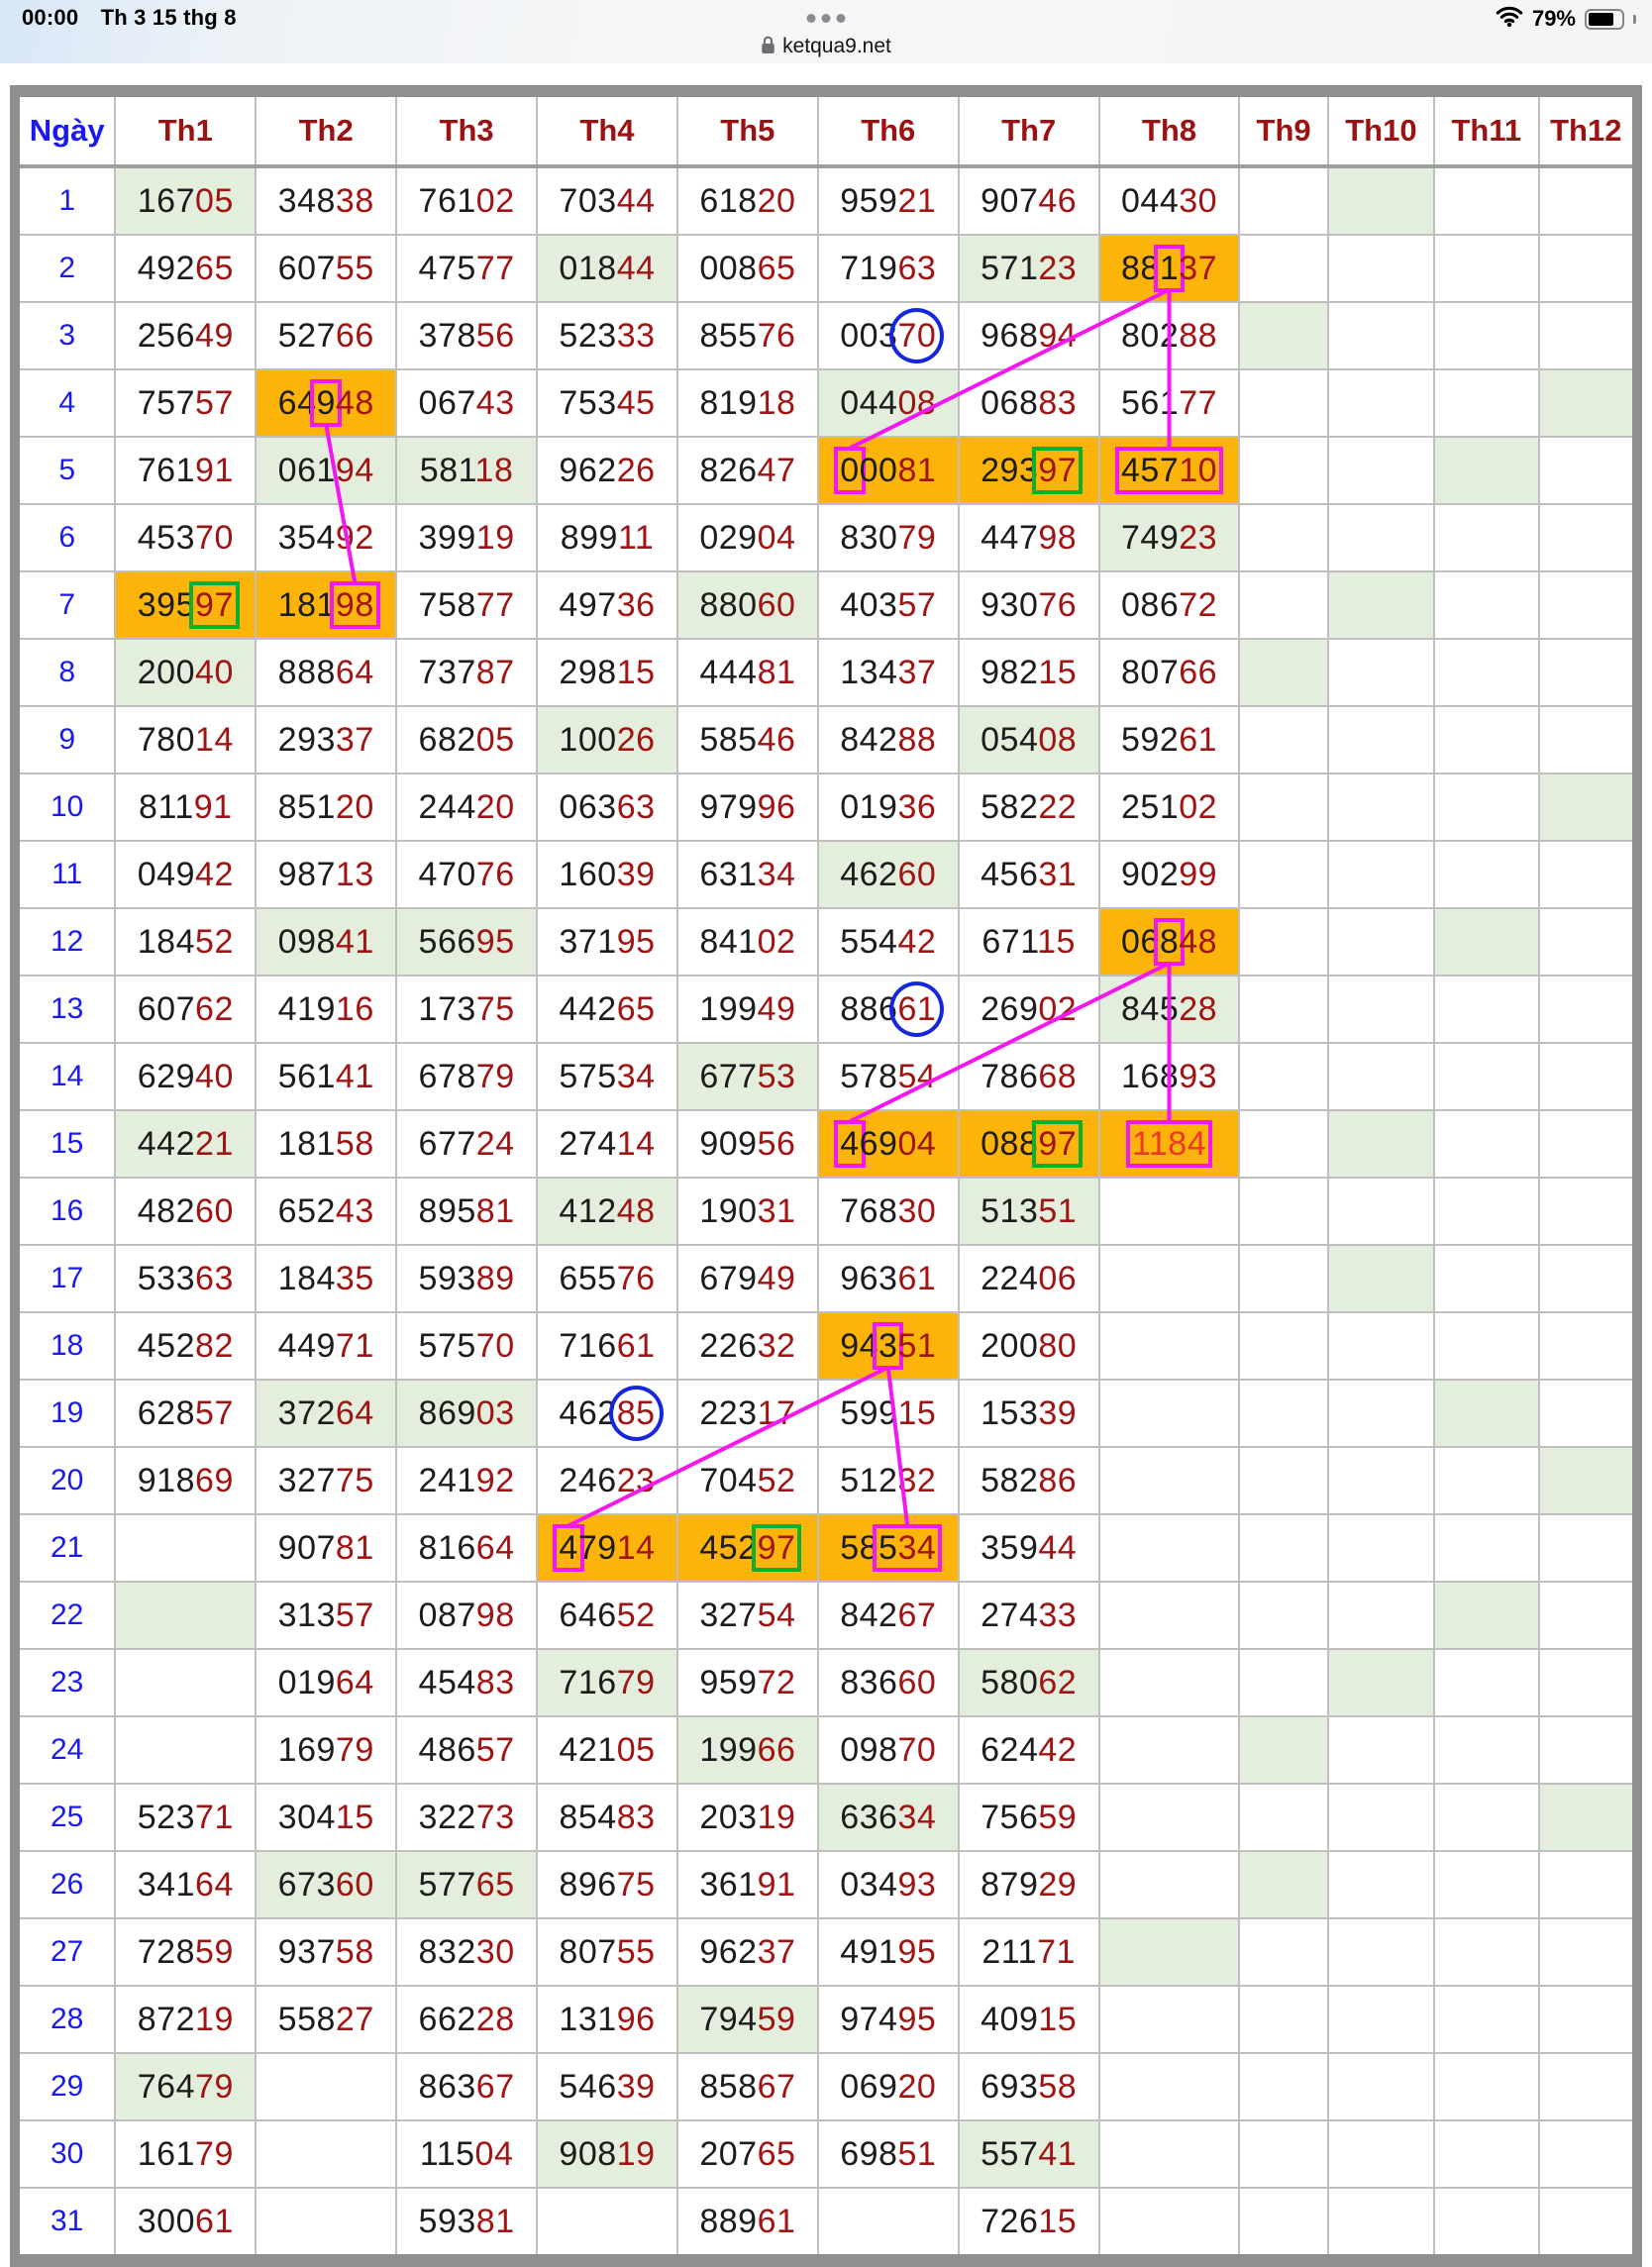  Describe the element at coordinates (466, 739) in the screenshot. I see `result-cell: 68205` at that location.